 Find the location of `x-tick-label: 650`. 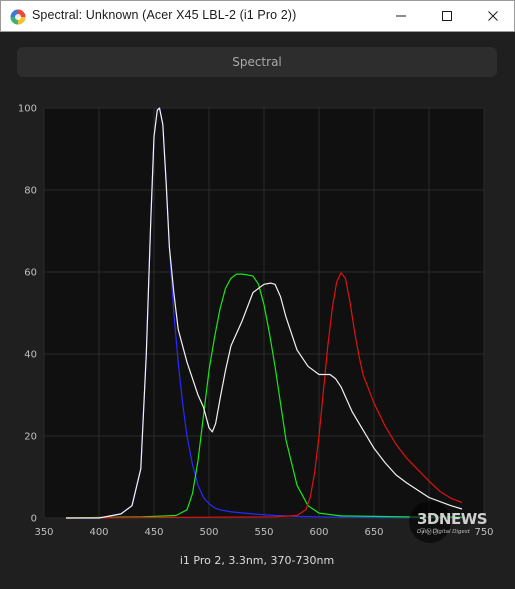

x-tick-label: 650 is located at coordinates (373, 532).